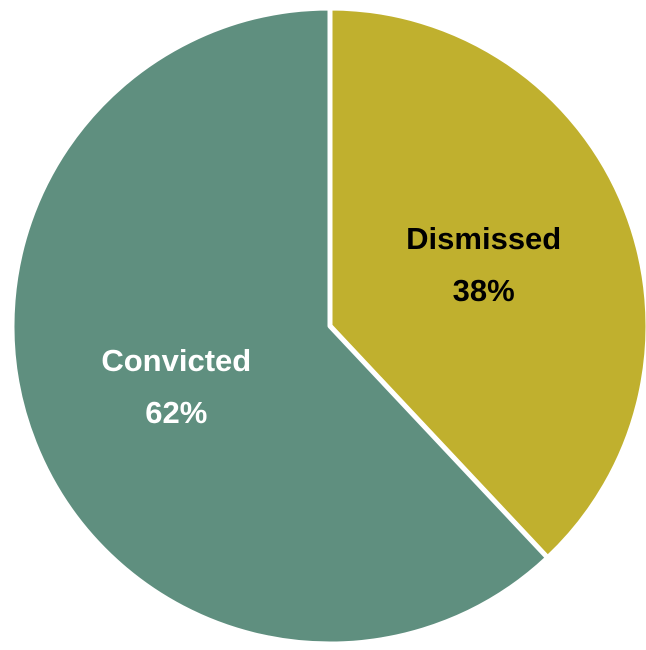 The width and height of the screenshot is (646, 650). I want to click on slice-label-convicted: Convicted, so click(176, 360).